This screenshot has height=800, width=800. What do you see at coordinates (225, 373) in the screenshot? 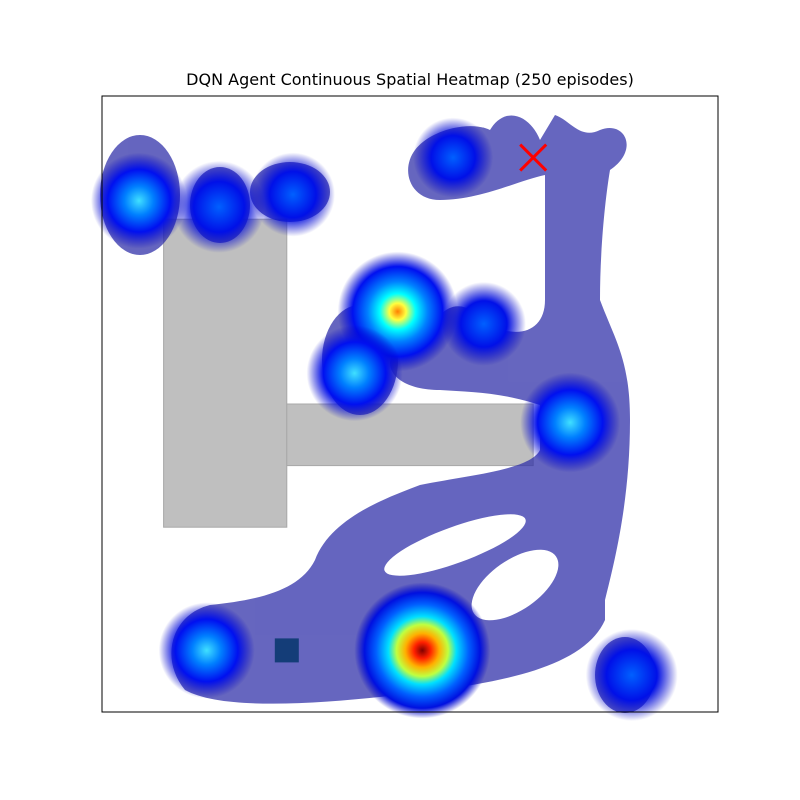
I see `obstacle-block-left` at bounding box center [225, 373].